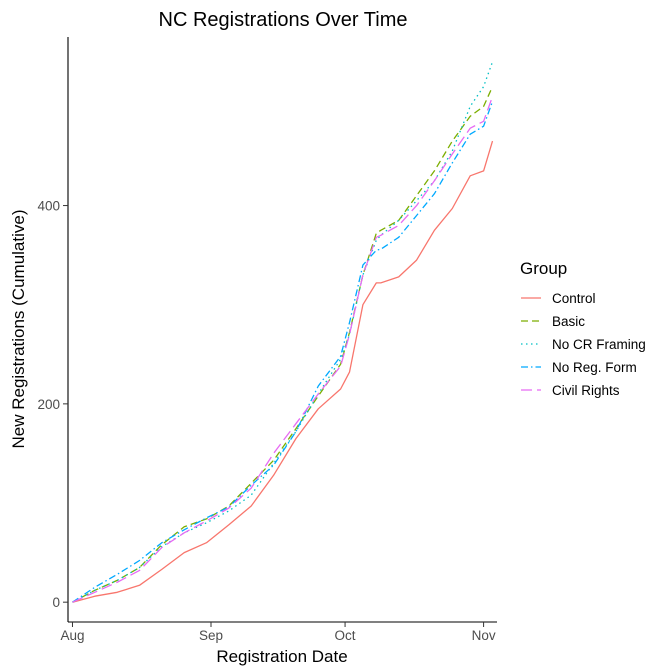  I want to click on y-tick-label: 200, so click(48, 404).